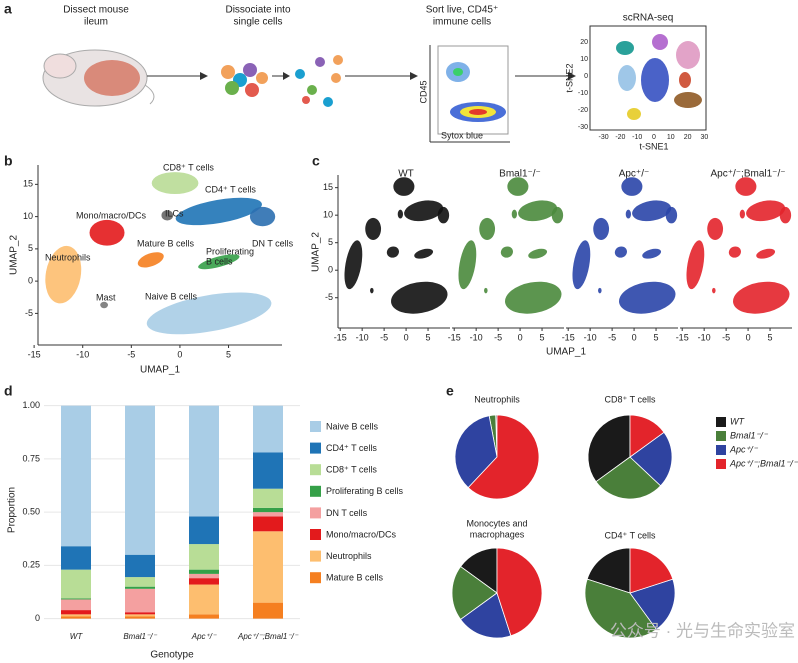  I want to click on x-axis-label: UMAP_1, so click(160, 370).